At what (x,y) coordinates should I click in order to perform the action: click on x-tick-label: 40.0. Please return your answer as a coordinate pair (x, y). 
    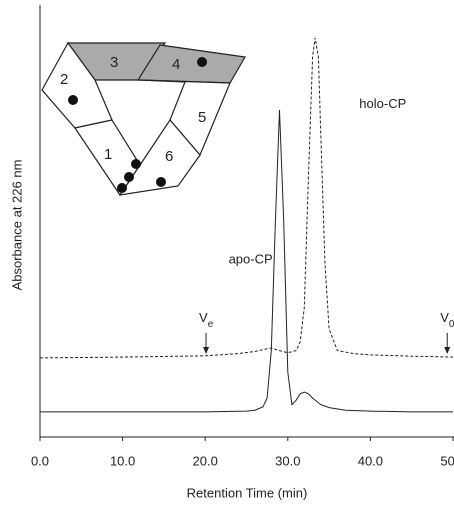
    Looking at the image, I should click on (370, 460).